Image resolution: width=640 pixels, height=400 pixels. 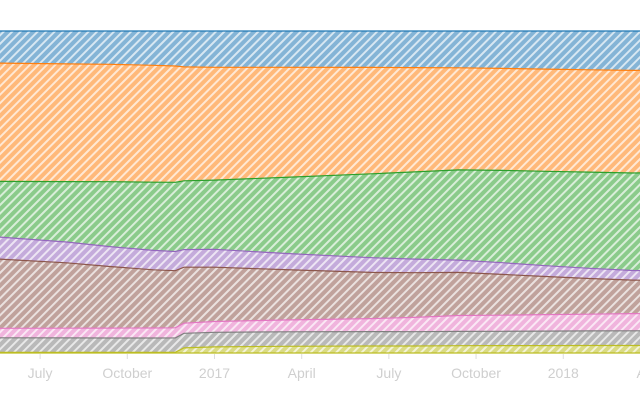 I want to click on x-tick-label: 2018, so click(x=563, y=373).